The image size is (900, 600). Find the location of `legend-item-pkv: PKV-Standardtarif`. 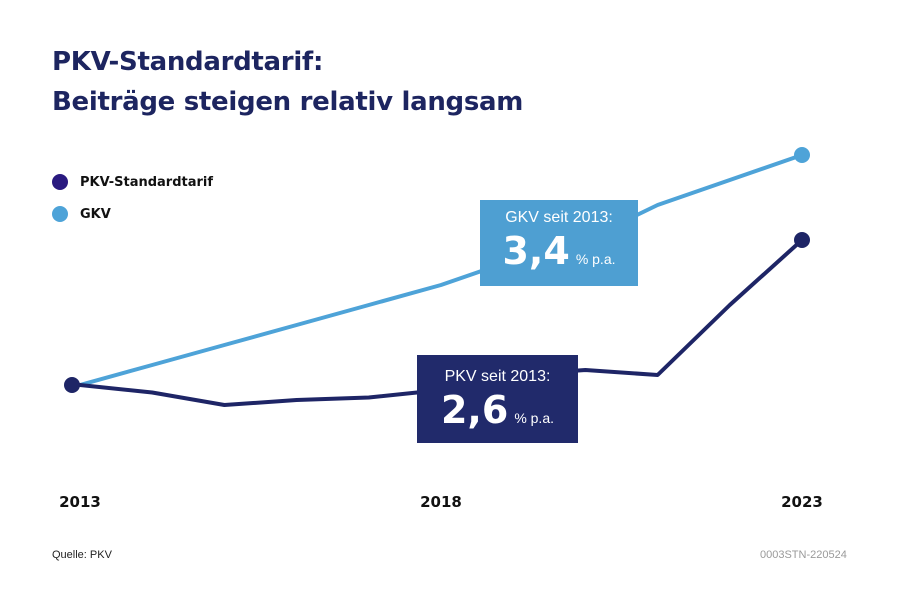

legend-item-pkv: PKV-Standardtarif is located at coordinates (132, 182).